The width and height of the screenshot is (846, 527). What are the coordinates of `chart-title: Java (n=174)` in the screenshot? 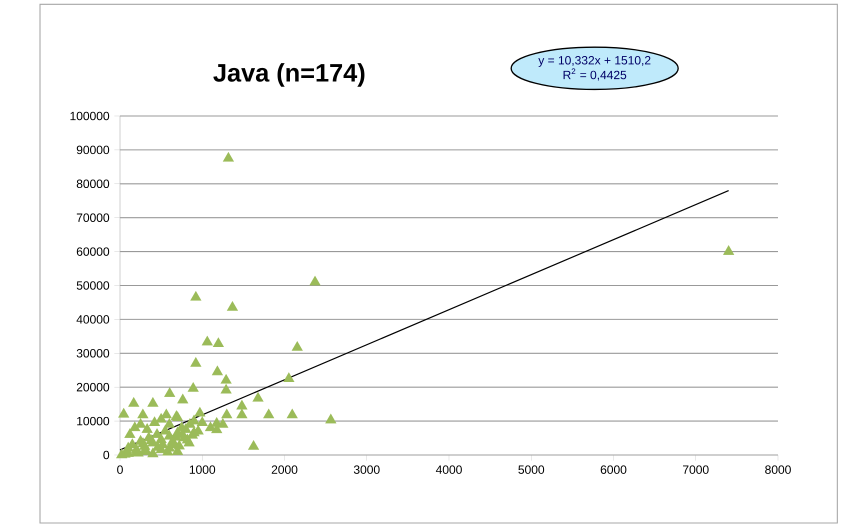 It's located at (288, 75).